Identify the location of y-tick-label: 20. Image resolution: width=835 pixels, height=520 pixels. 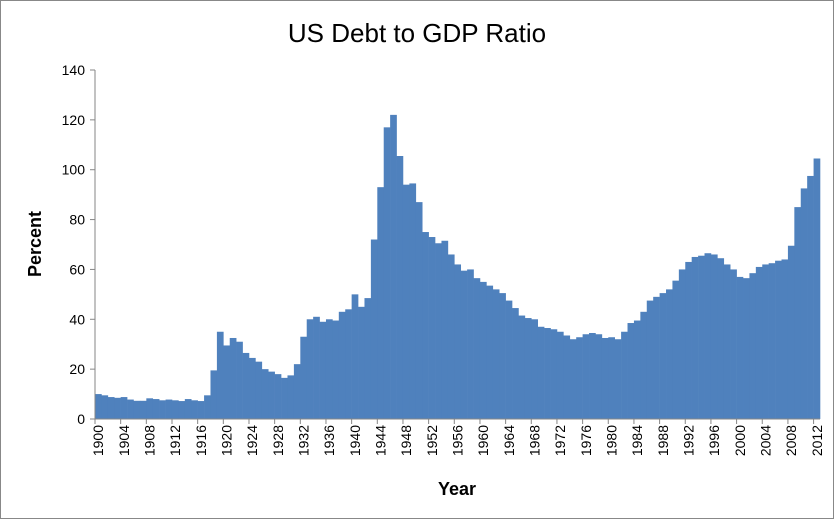
(77, 369).